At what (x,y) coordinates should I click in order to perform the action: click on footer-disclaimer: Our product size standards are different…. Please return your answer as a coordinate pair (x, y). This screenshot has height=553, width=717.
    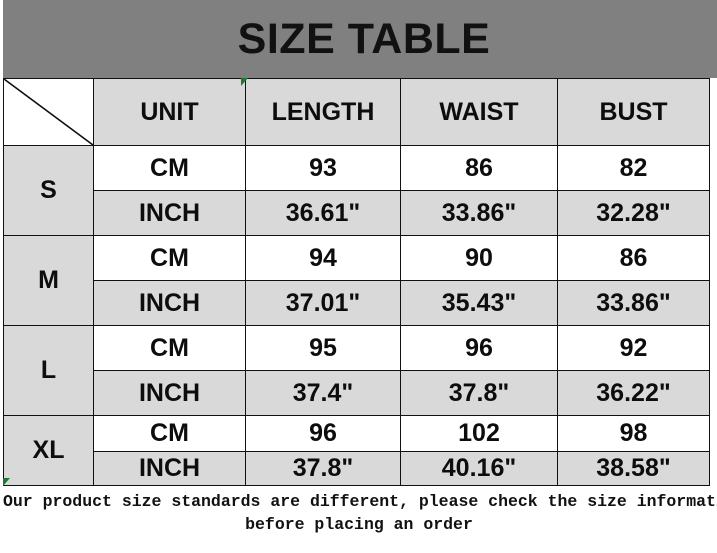
    Looking at the image, I should click on (360, 518).